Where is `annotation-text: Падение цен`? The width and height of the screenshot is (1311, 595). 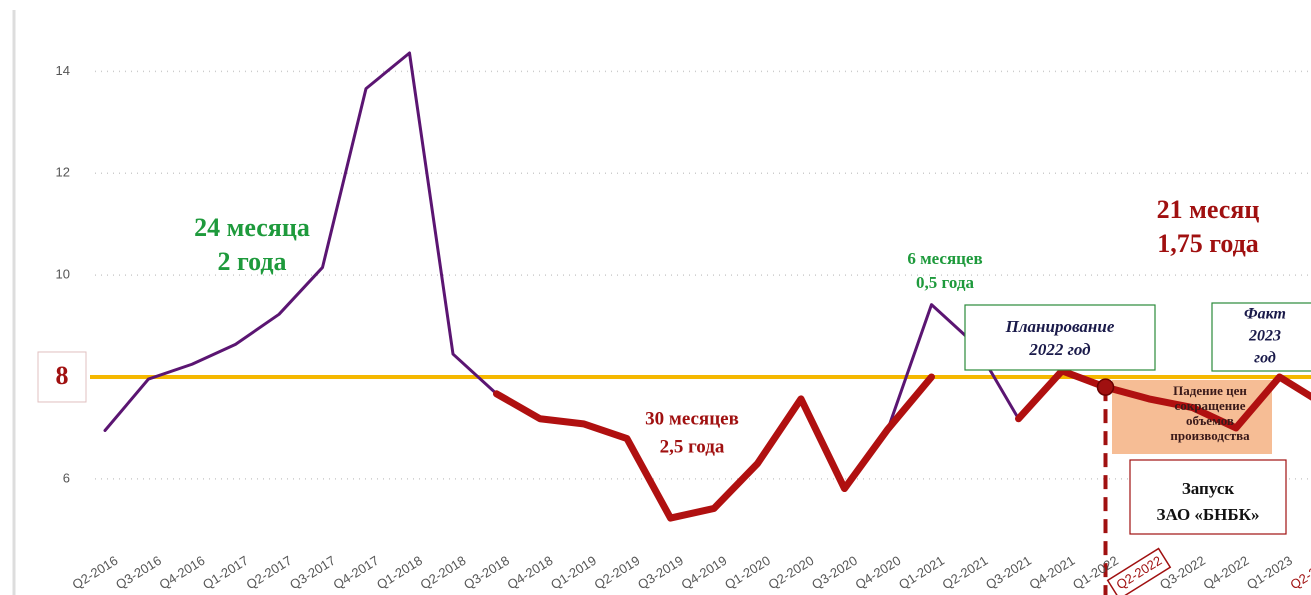 annotation-text: Падение цен is located at coordinates (1210, 390).